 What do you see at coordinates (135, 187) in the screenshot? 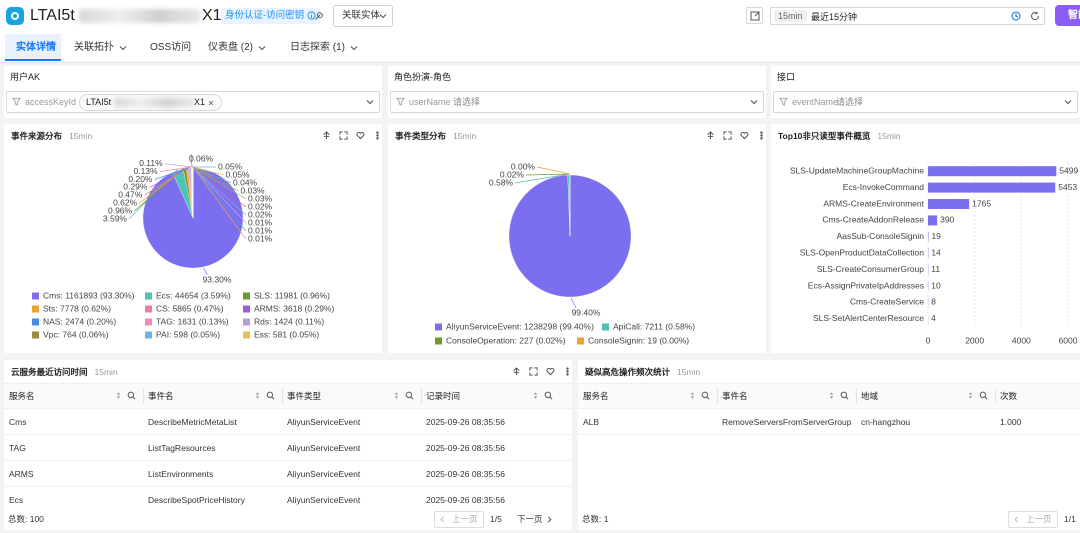
I see `slice-label: 0.29%` at bounding box center [135, 187].